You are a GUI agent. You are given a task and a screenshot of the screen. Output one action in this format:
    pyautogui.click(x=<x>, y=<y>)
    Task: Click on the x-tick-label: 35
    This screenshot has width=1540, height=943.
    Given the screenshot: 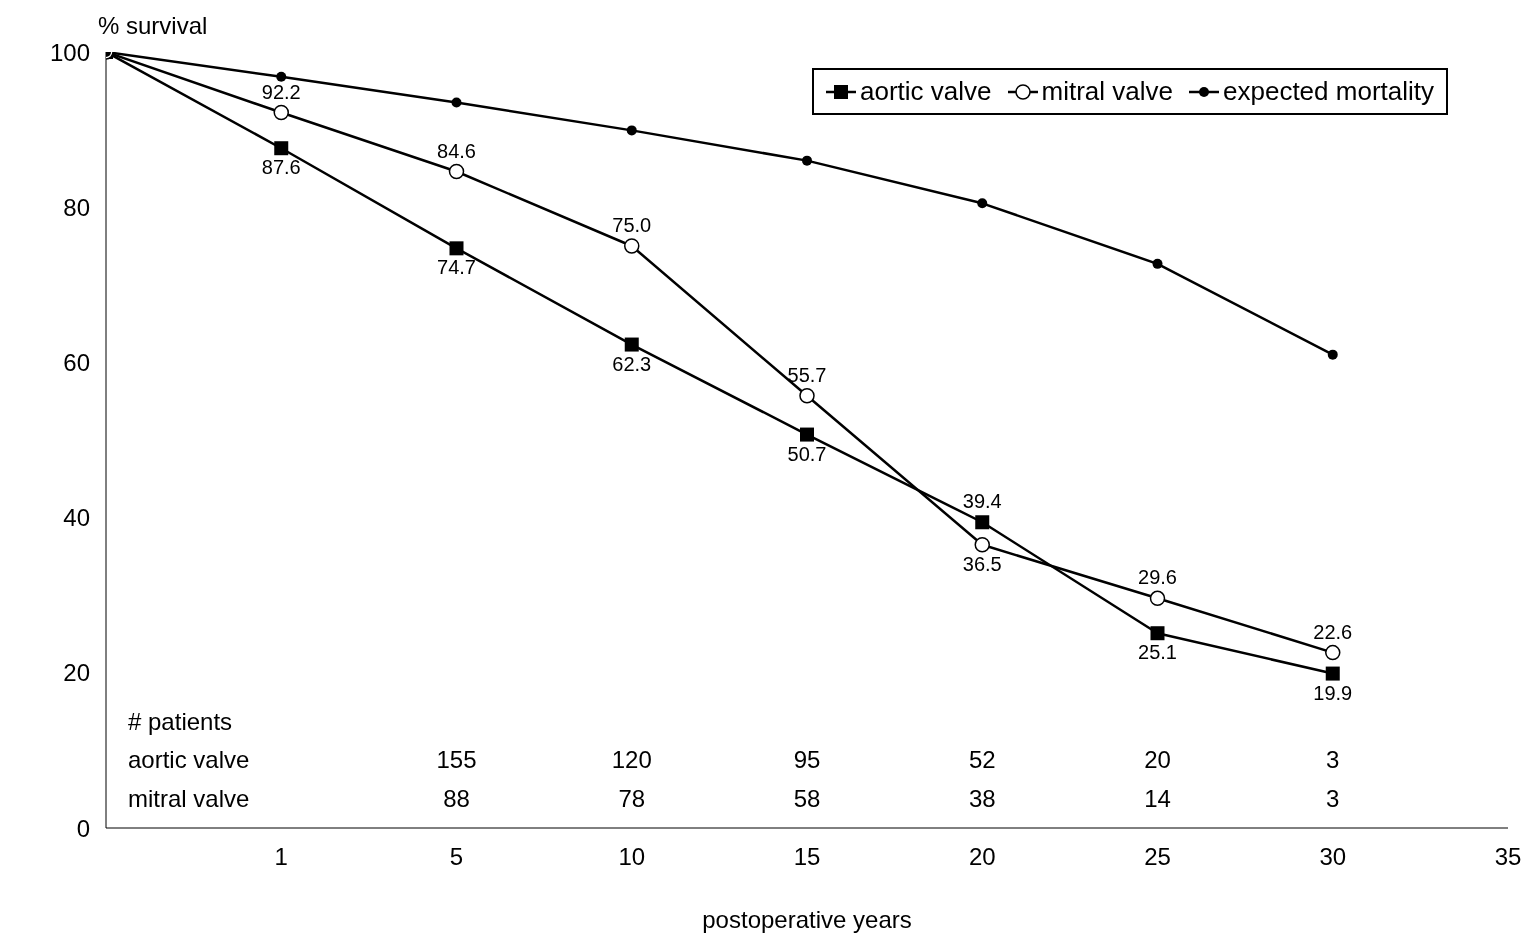 What is the action you would take?
    pyautogui.click(x=1508, y=857)
    